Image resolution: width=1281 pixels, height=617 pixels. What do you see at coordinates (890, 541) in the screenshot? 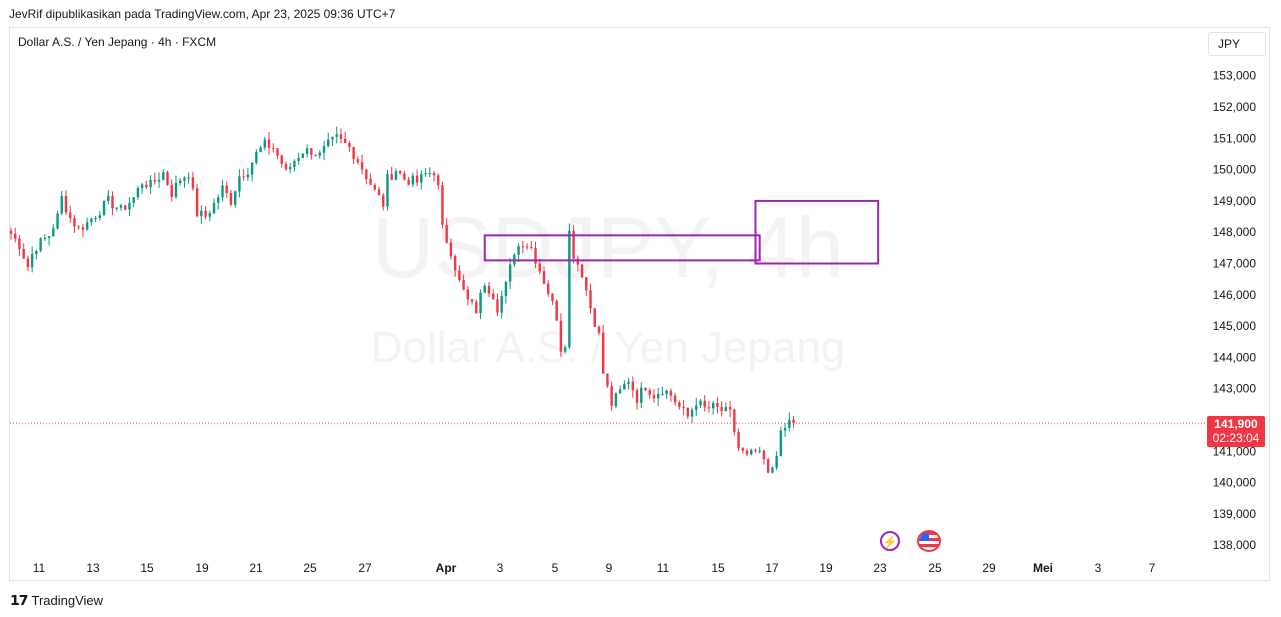
I see `lightning-event-icon: ⚡` at bounding box center [890, 541].